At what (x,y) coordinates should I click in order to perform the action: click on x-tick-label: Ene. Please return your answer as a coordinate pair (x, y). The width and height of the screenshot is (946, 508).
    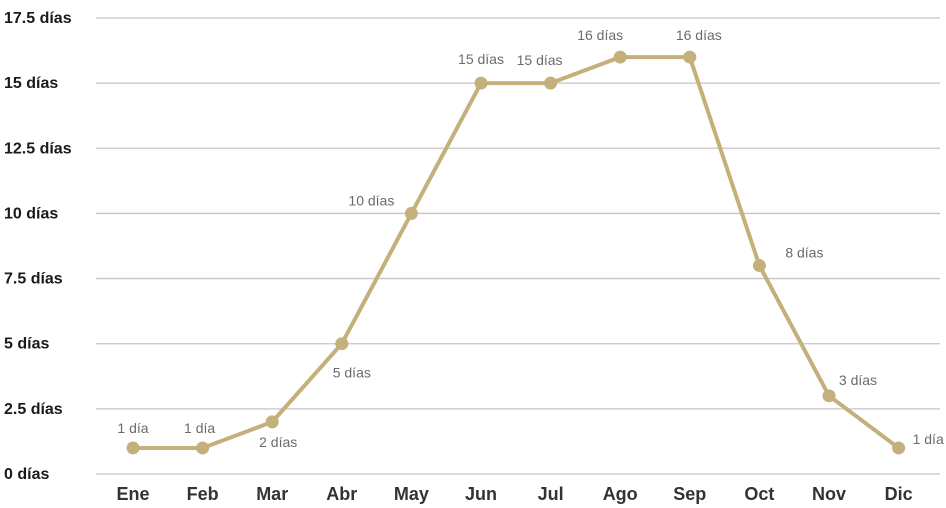
    Looking at the image, I should click on (132, 494).